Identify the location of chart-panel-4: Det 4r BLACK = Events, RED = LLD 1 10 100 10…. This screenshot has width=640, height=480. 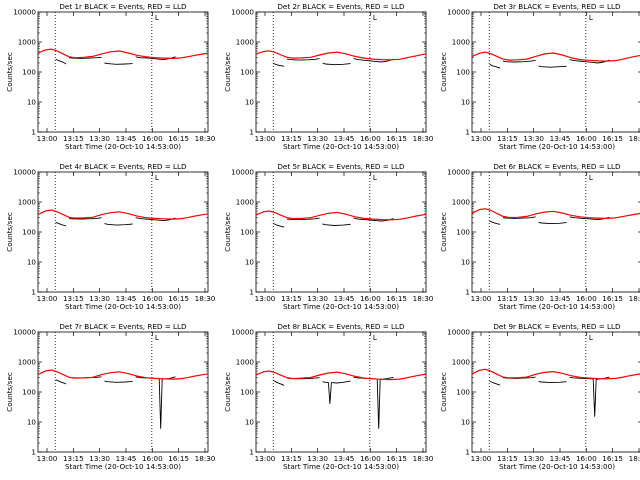
(110, 236).